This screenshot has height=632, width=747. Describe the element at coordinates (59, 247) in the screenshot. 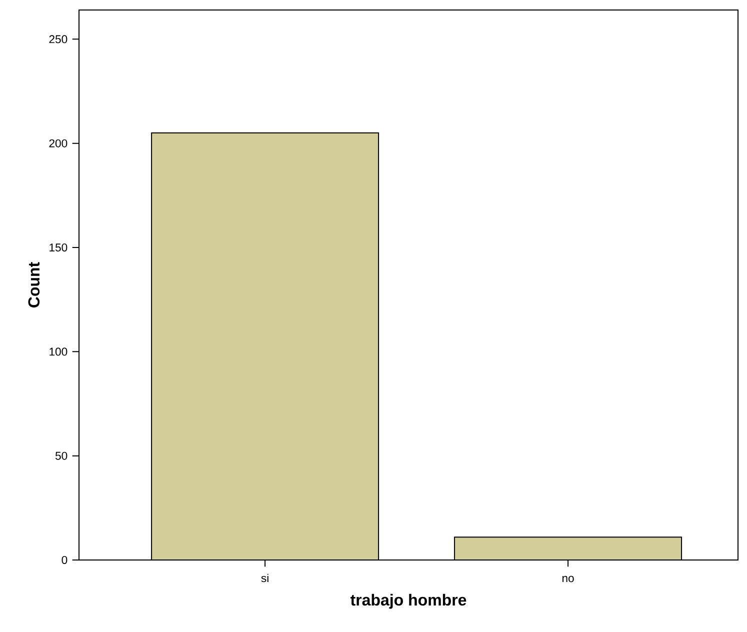

I see `y-tick-label: 150` at that location.